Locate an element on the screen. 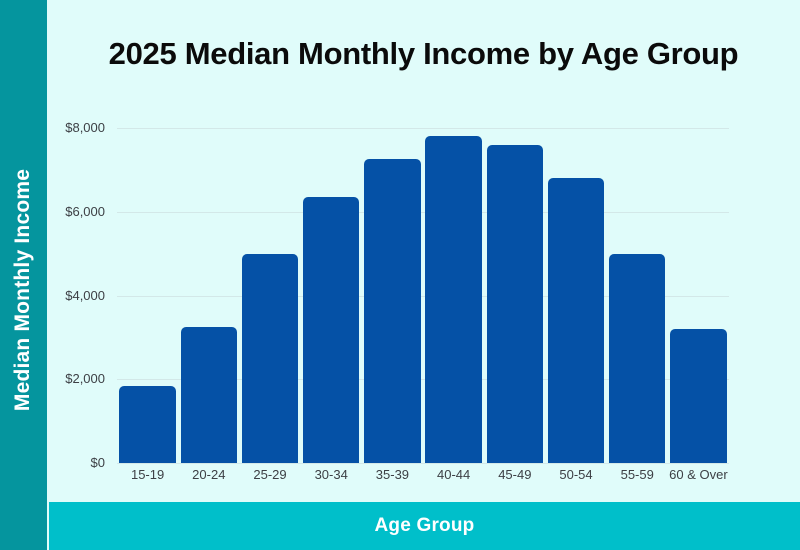 Image resolution: width=800 pixels, height=550 pixels. x-tick-label: 60 & Over is located at coordinates (698, 474).